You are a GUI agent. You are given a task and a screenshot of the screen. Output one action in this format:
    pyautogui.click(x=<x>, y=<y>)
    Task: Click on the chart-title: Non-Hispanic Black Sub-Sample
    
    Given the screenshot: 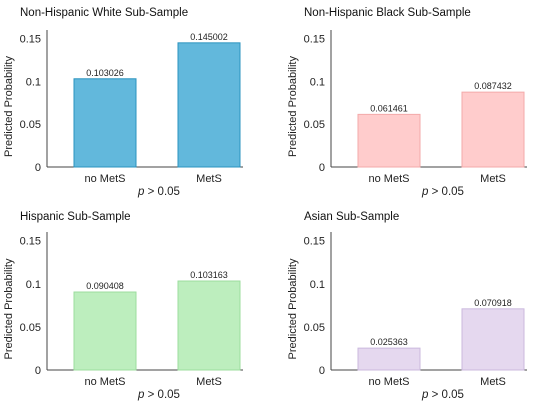 What is the action you would take?
    pyautogui.click(x=387, y=13)
    